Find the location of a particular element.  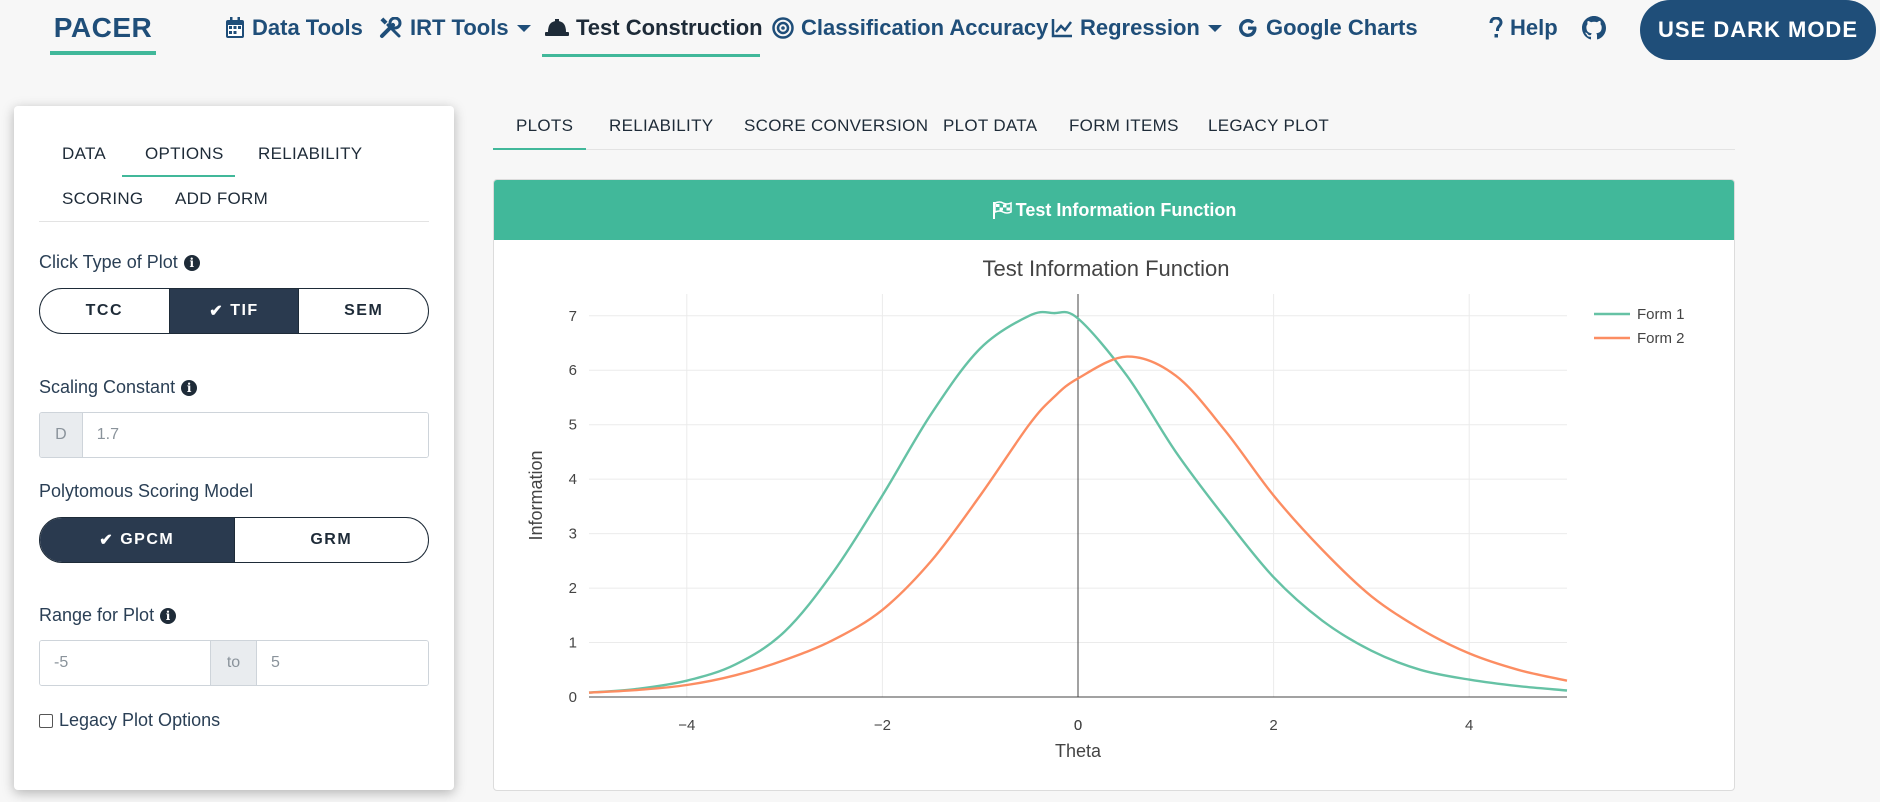

range-from-input is located at coordinates (125, 663).